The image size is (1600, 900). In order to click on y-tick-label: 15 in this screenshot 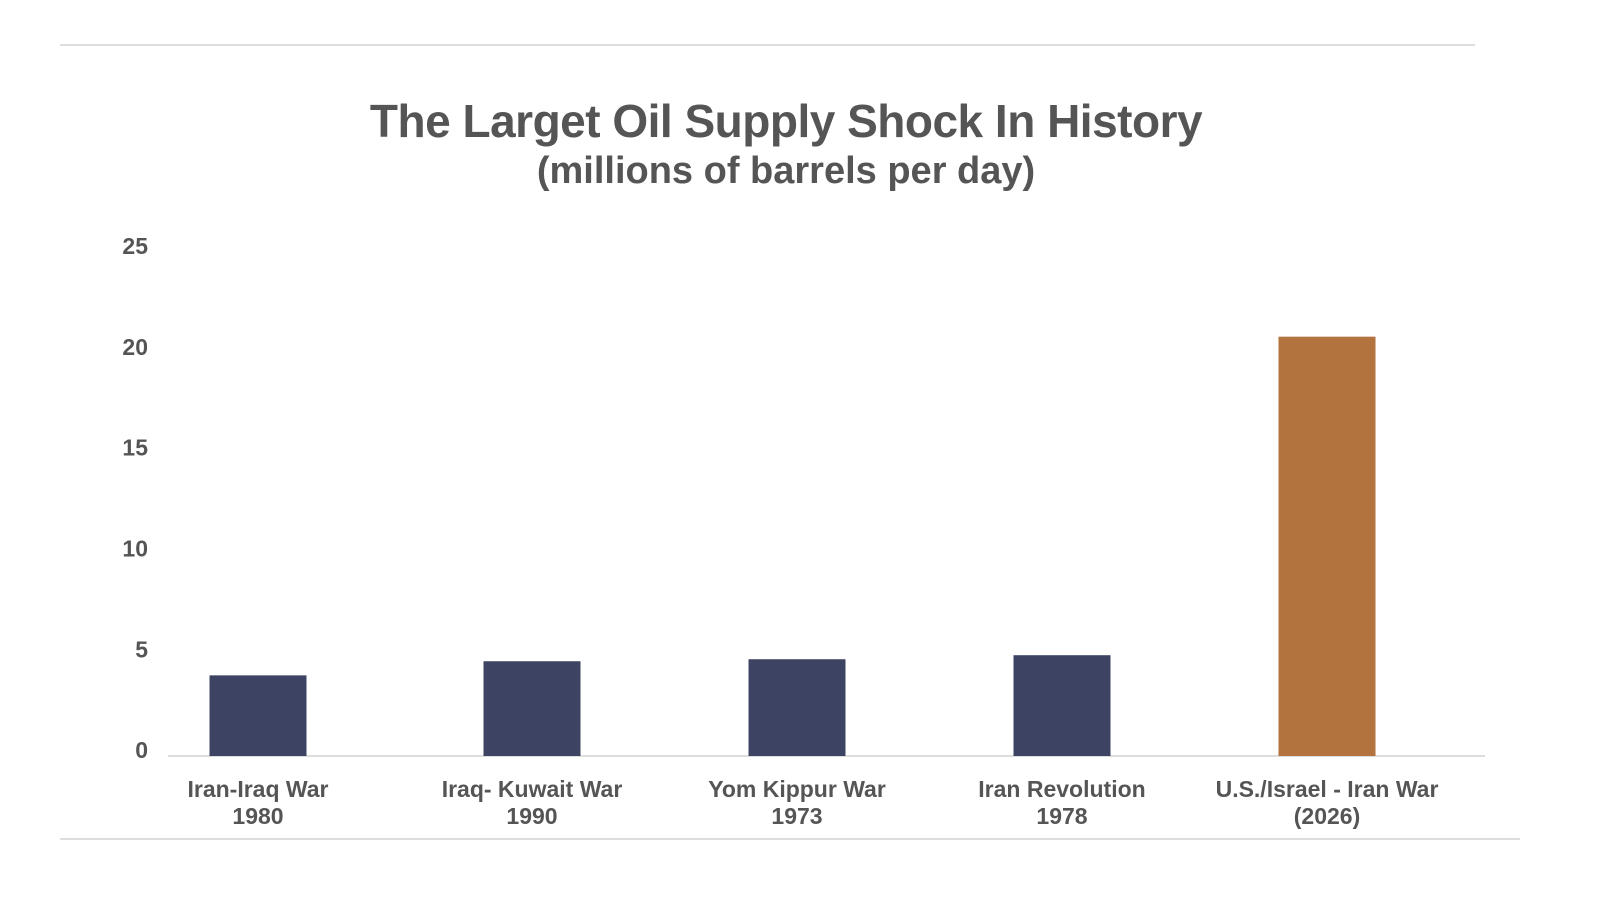, I will do `click(135, 448)`.